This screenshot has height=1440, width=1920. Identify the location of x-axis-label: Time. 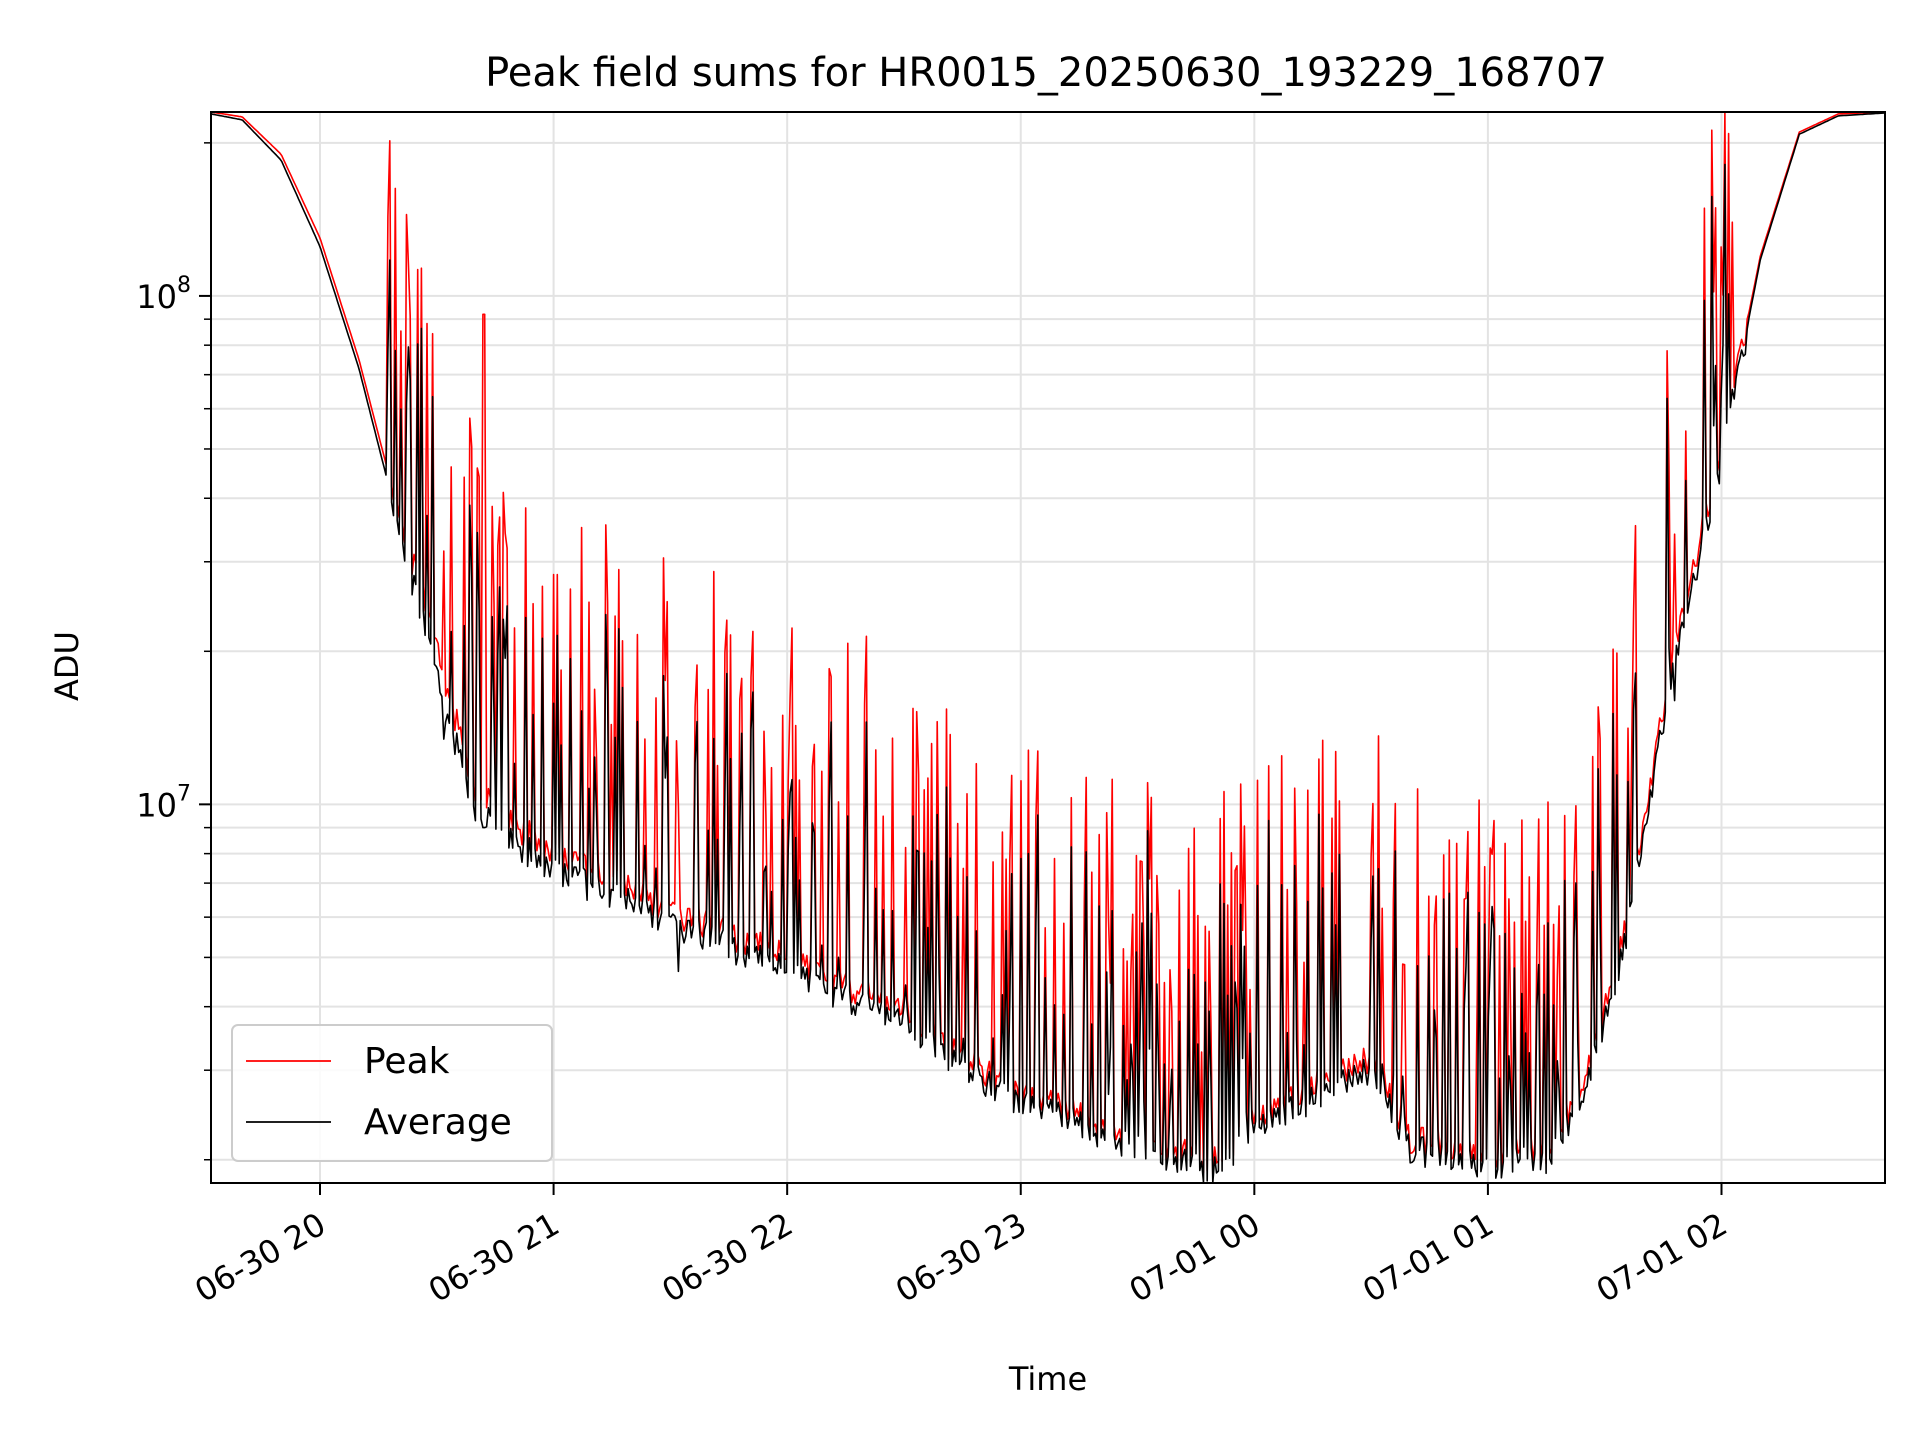
(1047, 1379).